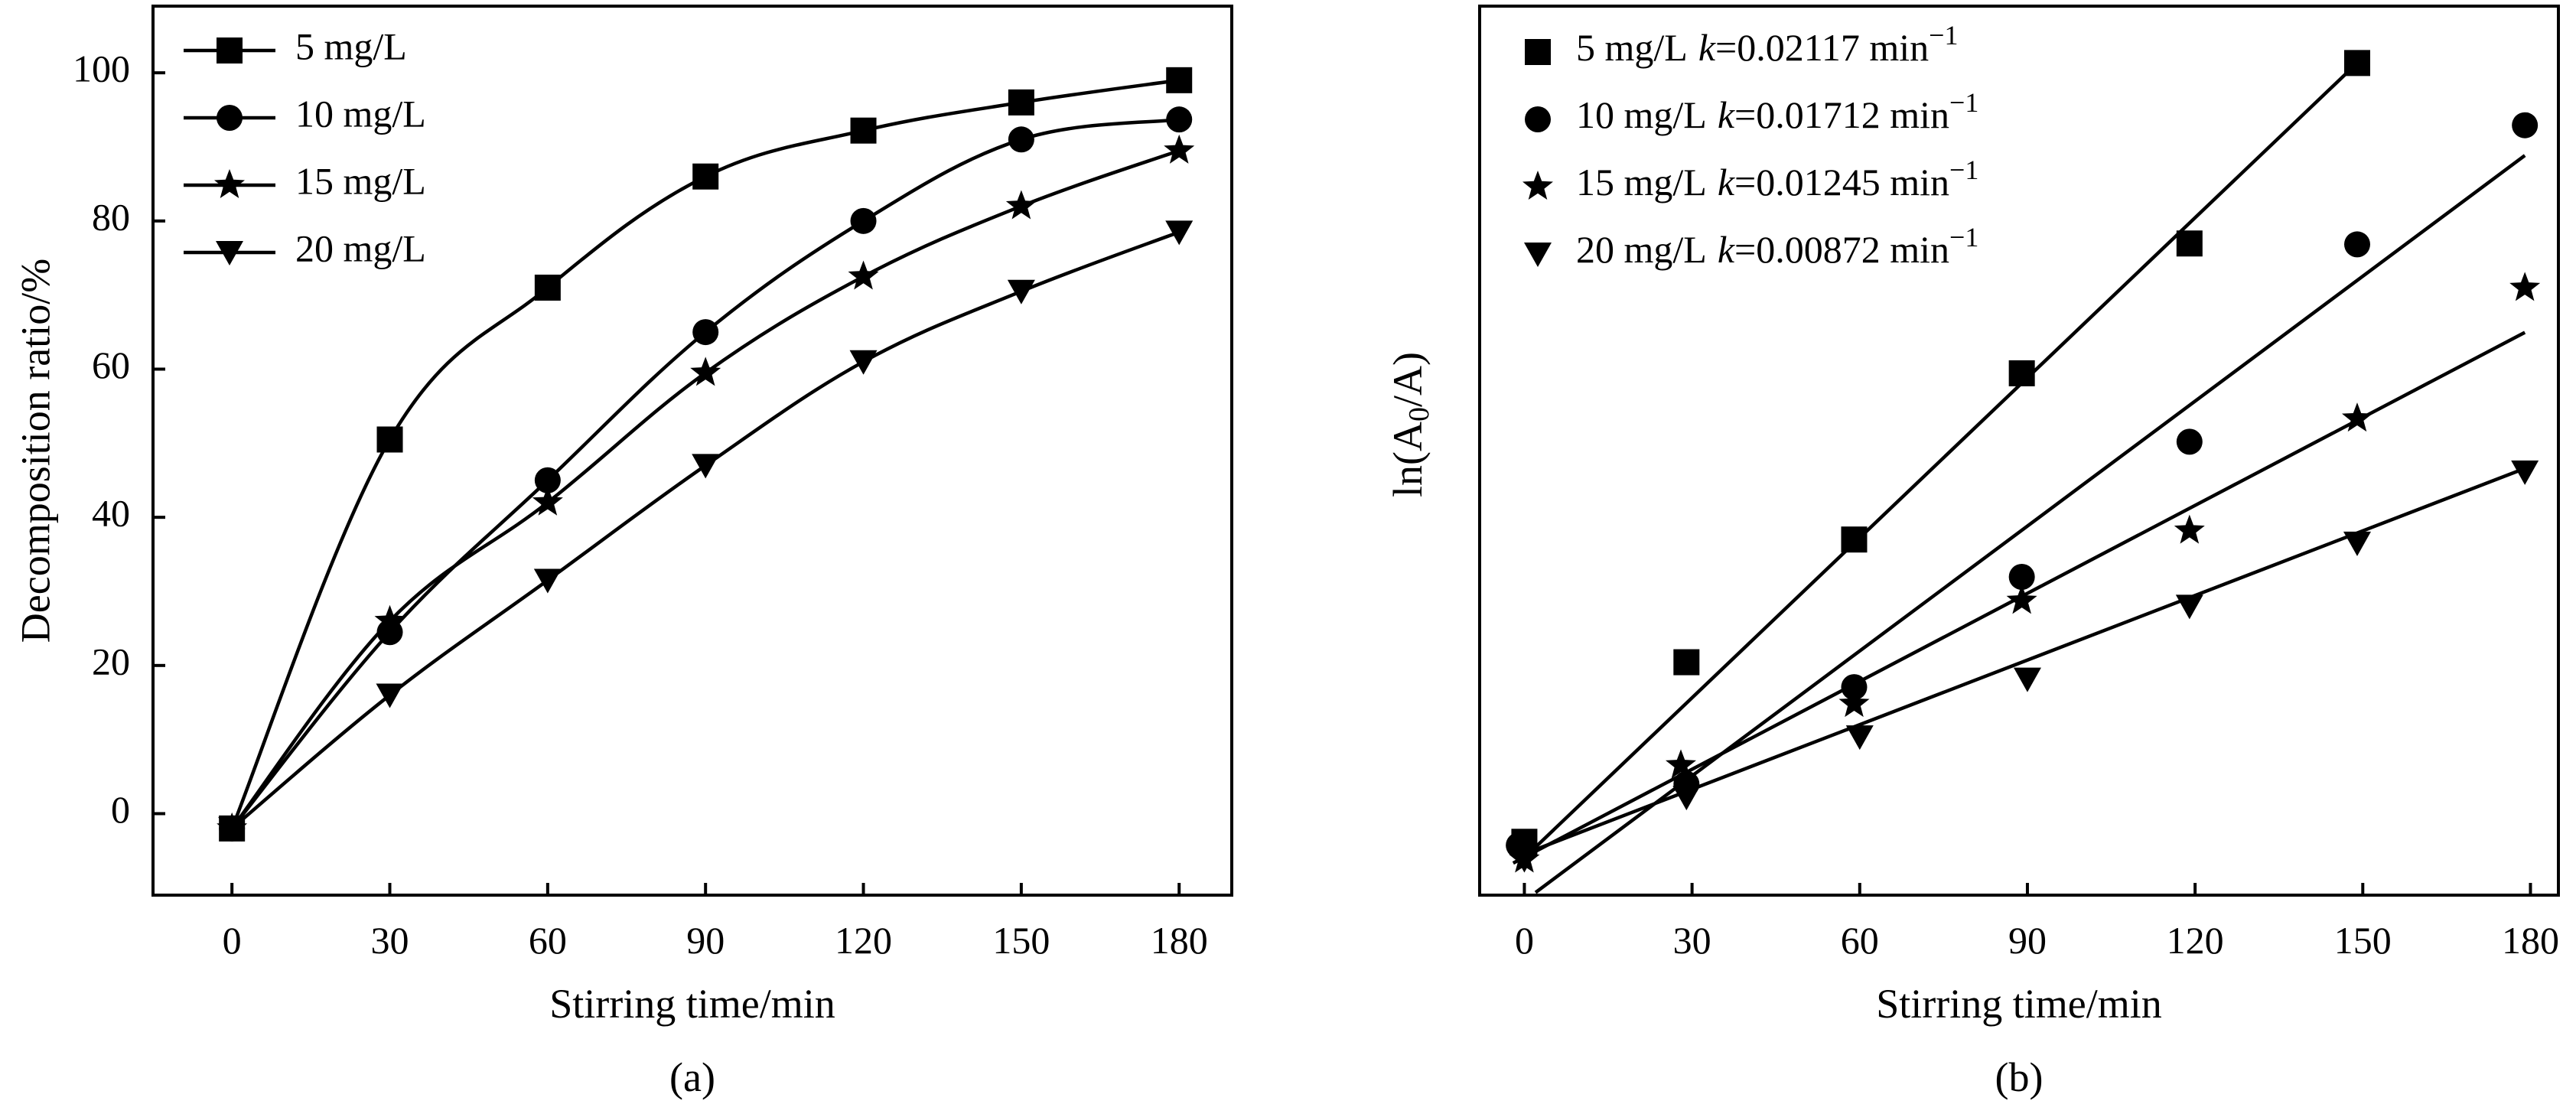 Image resolution: width=2576 pixels, height=1104 pixels. I want to click on y-tick-label-a: 60, so click(111, 365).